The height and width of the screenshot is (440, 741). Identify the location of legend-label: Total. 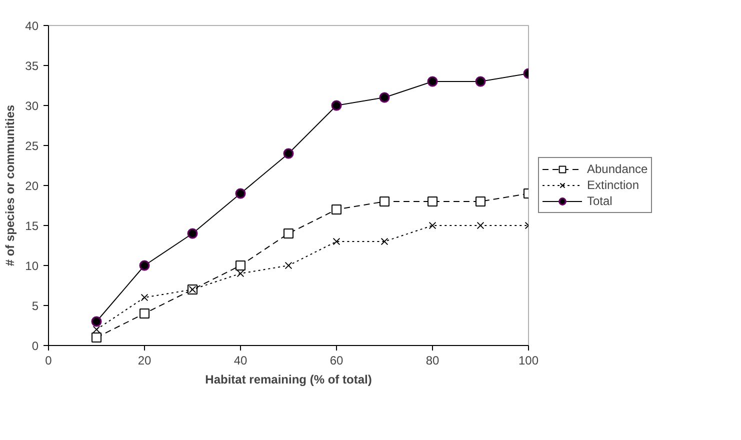
(599, 201).